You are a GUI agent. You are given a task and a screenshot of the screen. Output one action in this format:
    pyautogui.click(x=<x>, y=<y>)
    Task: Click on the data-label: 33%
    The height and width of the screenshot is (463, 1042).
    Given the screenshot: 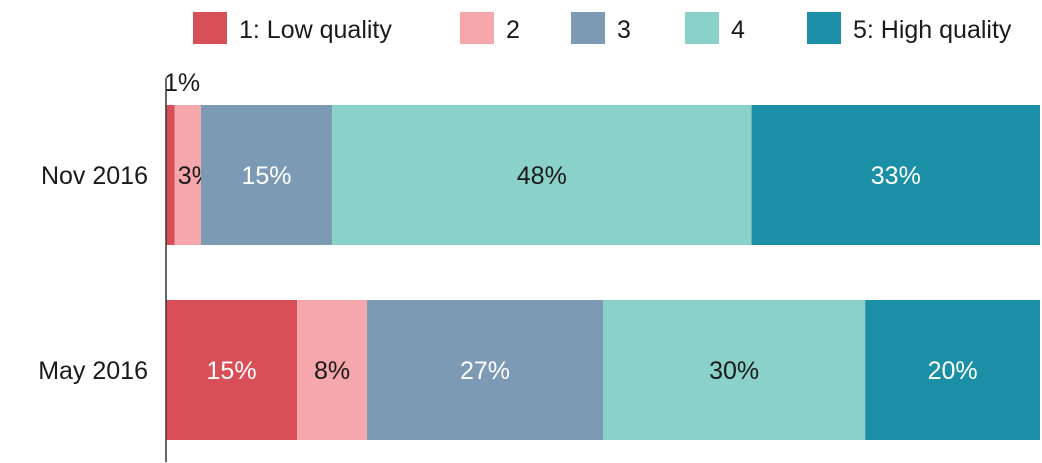 What is the action you would take?
    pyautogui.click(x=896, y=176)
    